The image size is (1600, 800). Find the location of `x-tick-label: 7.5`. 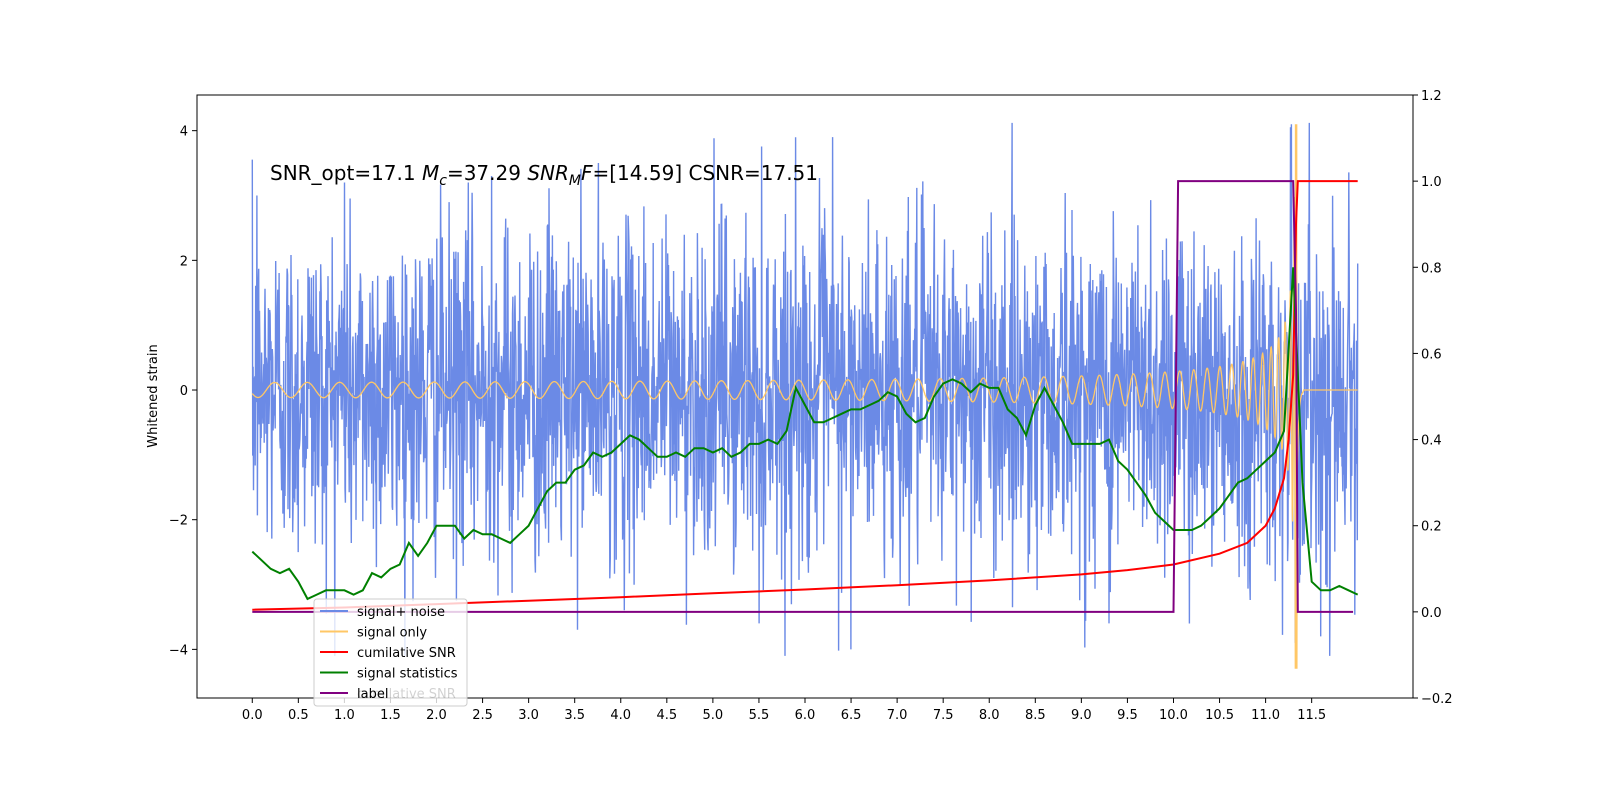

x-tick-label: 7.5 is located at coordinates (943, 715).